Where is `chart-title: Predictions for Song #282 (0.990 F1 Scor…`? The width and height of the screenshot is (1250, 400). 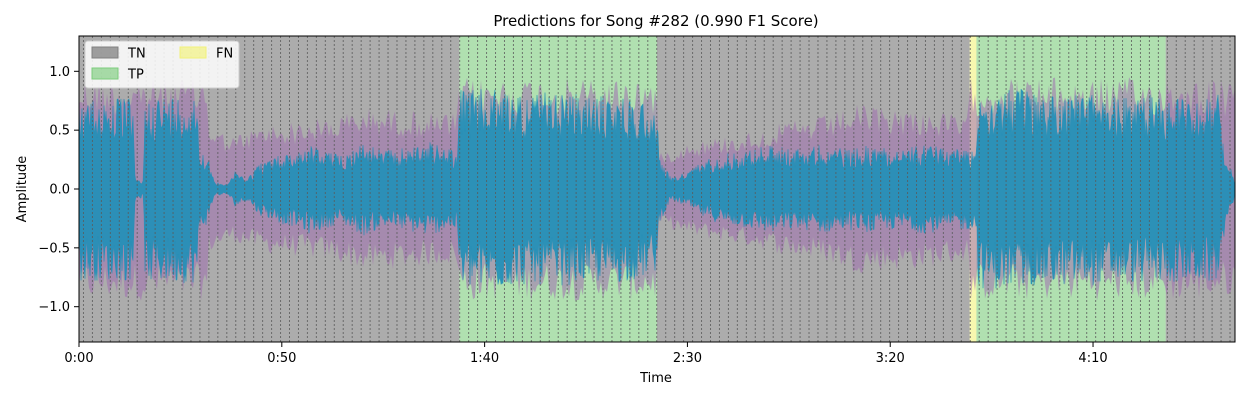
chart-title: Predictions for Song #282 (0.990 F1 Scor… is located at coordinates (655, 21).